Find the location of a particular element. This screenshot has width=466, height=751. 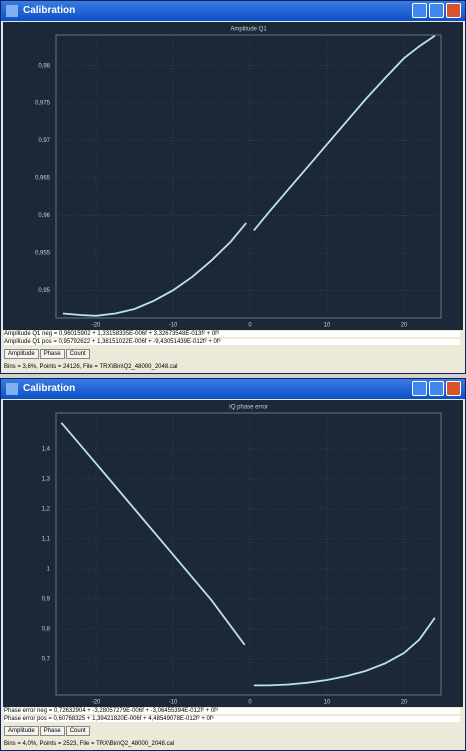

y-tick-label: 1,3 is located at coordinates (46, 480).